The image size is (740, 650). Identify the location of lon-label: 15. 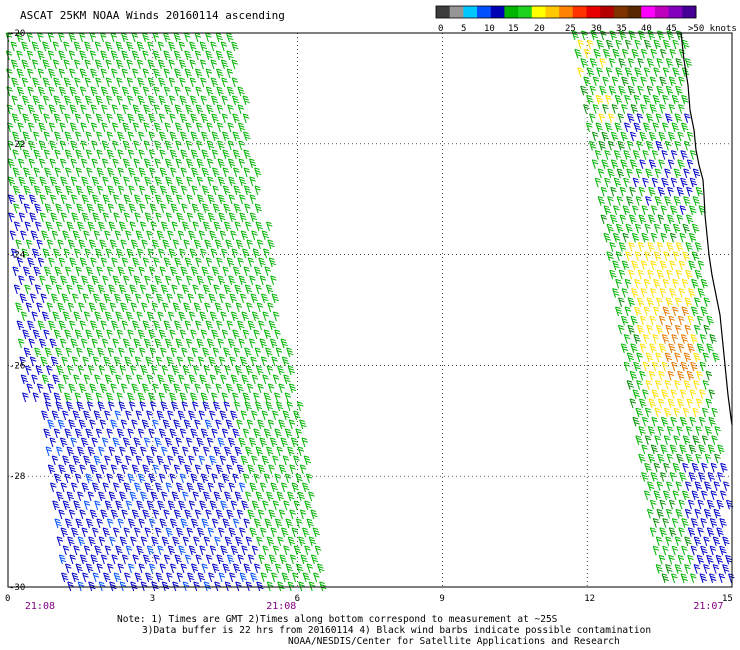
(727, 599).